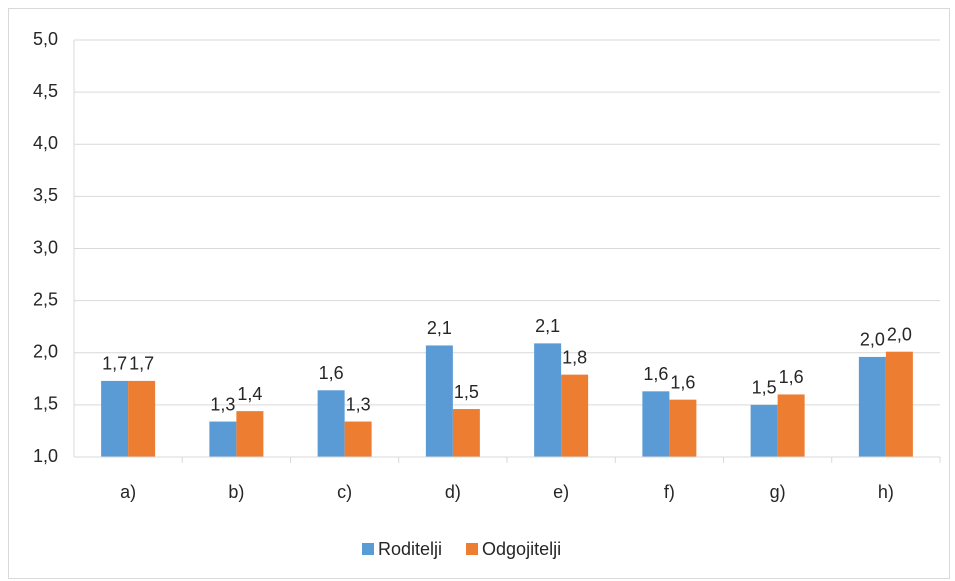 The height and width of the screenshot is (581, 955). Describe the element at coordinates (521, 549) in the screenshot. I see `legend-label: Odgojitelji` at that location.